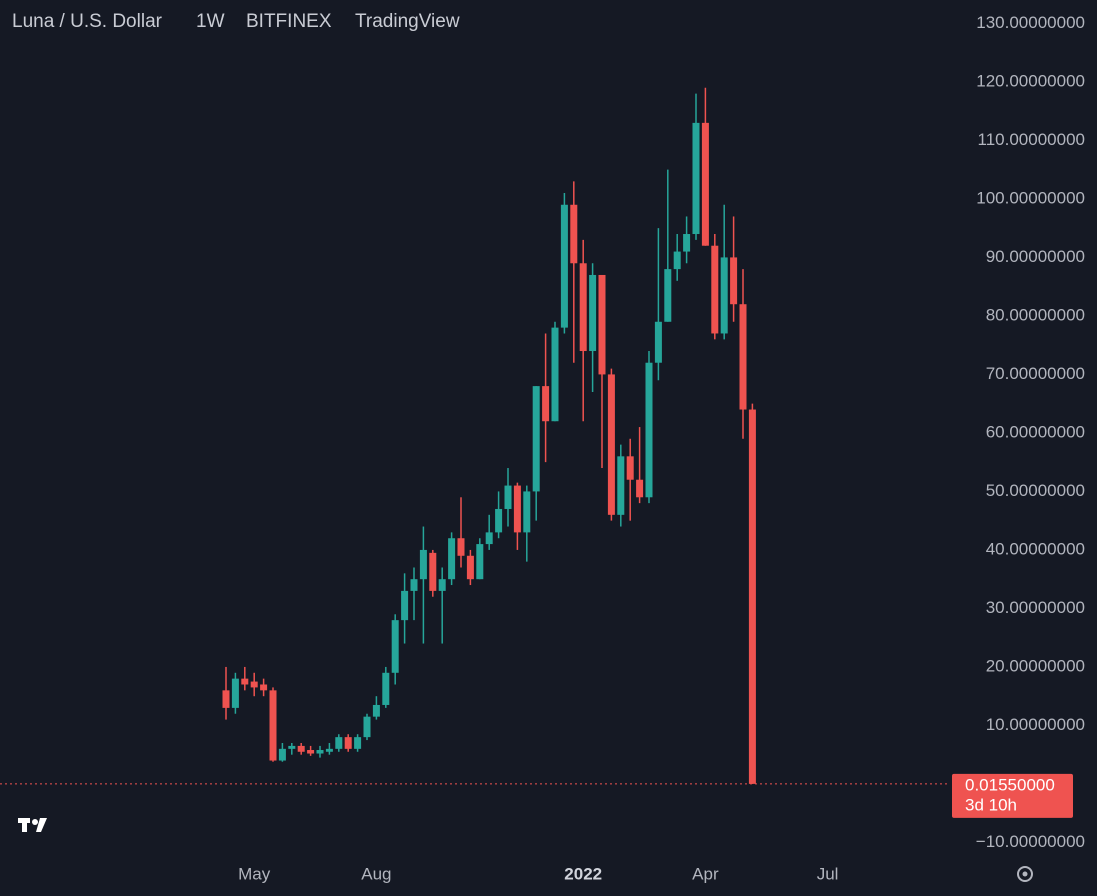  What do you see at coordinates (1030, 22) in the screenshot?
I see `y-tick-label: 130.00000000` at bounding box center [1030, 22].